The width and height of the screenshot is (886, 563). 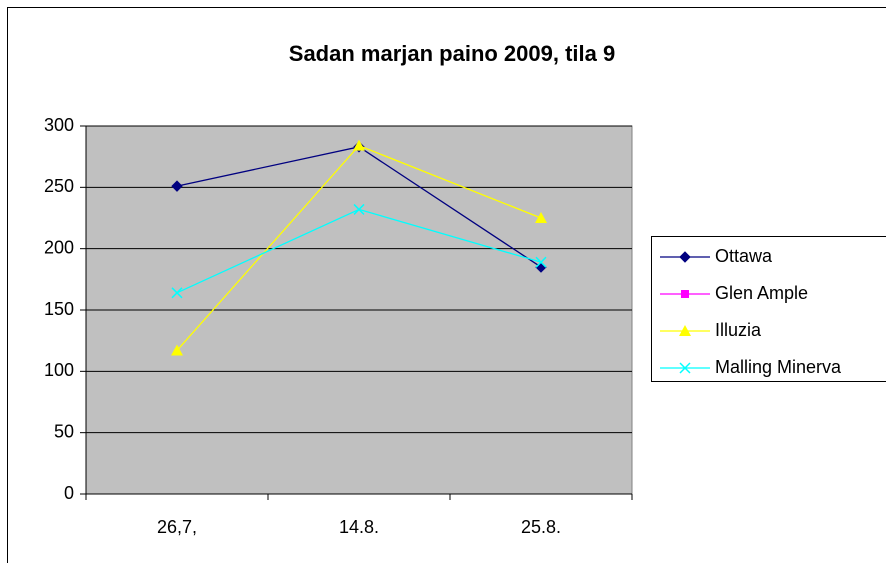 What do you see at coordinates (59, 125) in the screenshot?
I see `y-tick-label: 300` at bounding box center [59, 125].